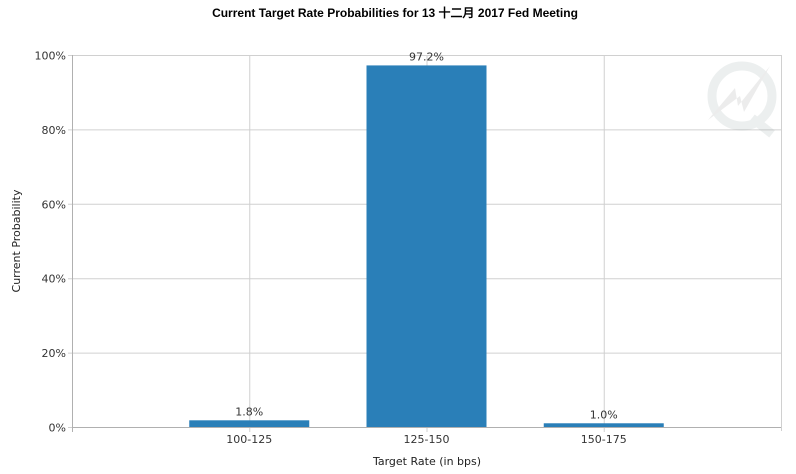 The height and width of the screenshot is (474, 796). What do you see at coordinates (604, 414) in the screenshot?
I see `data-label: 1.0%` at bounding box center [604, 414].